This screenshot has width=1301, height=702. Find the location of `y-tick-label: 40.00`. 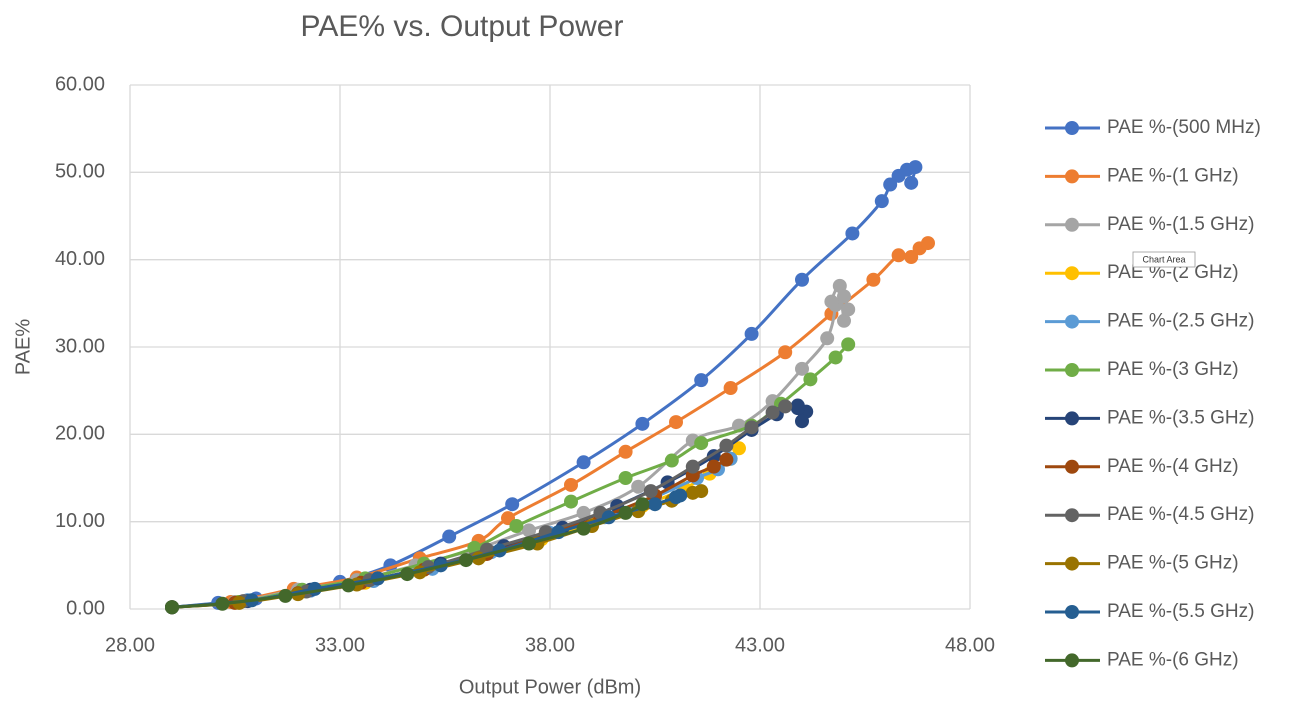

y-tick-label: 40.00 is located at coordinates (80, 259).